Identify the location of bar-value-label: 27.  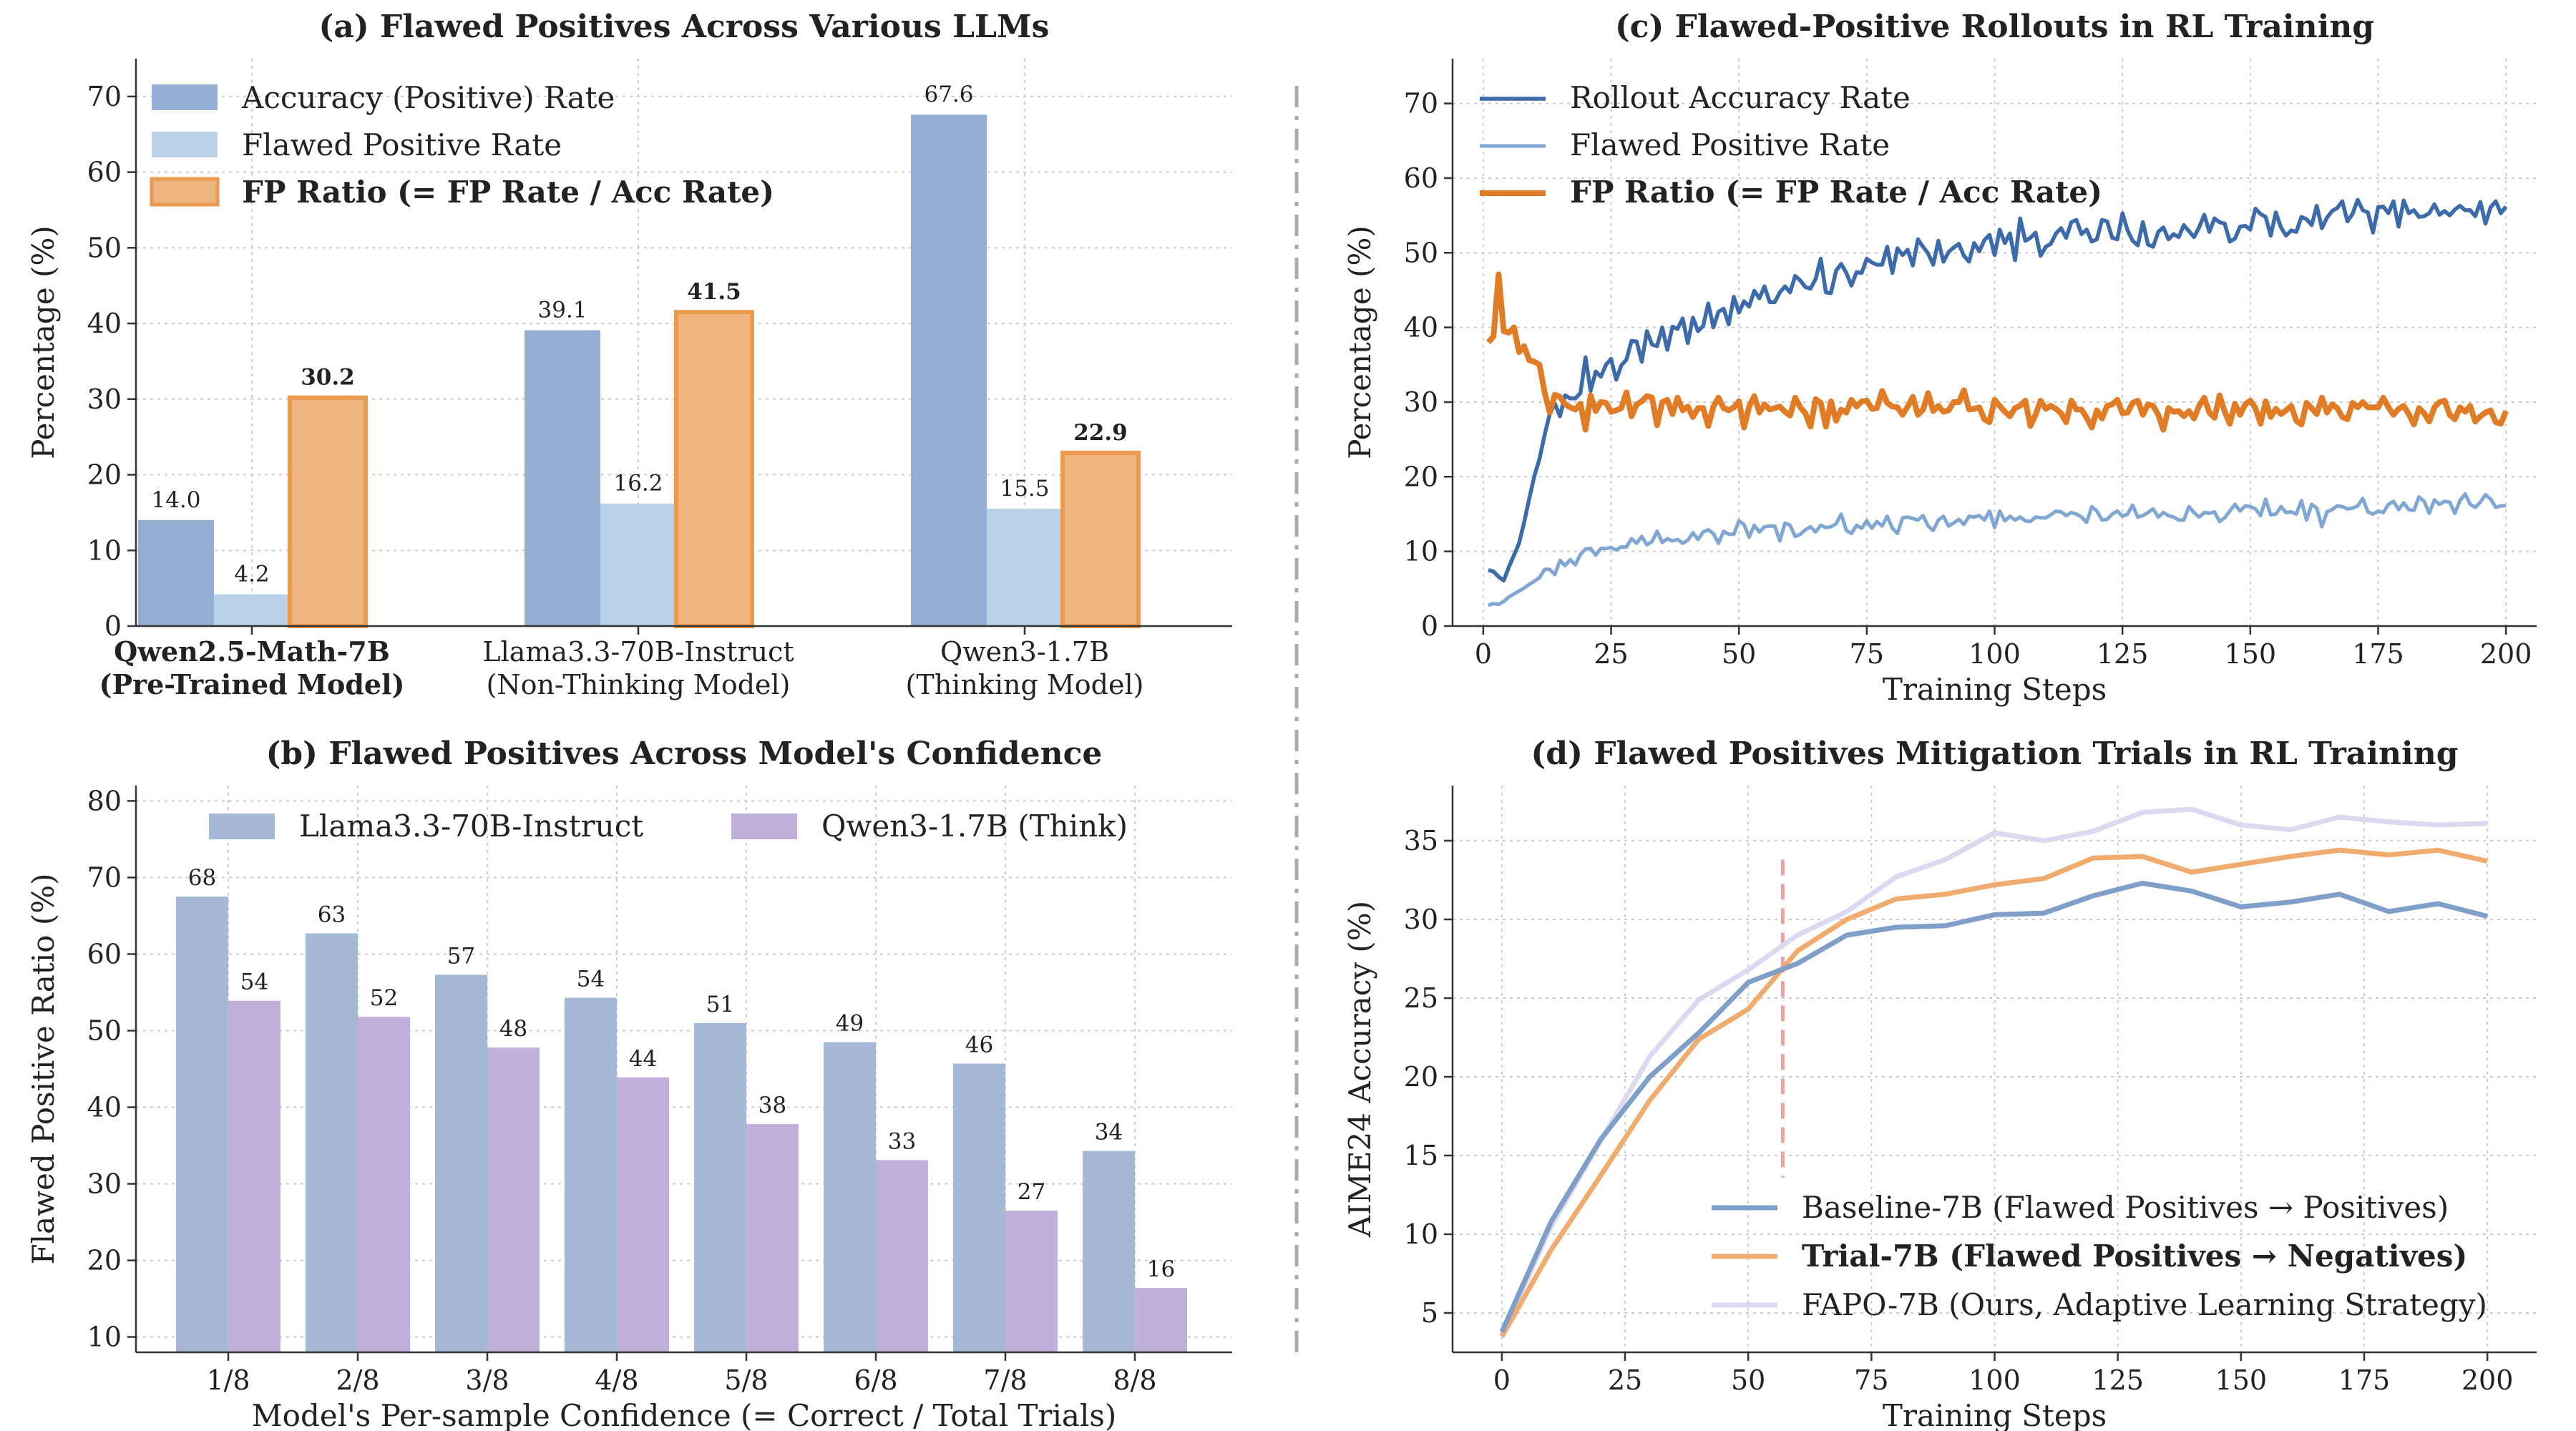
(1031, 1192).